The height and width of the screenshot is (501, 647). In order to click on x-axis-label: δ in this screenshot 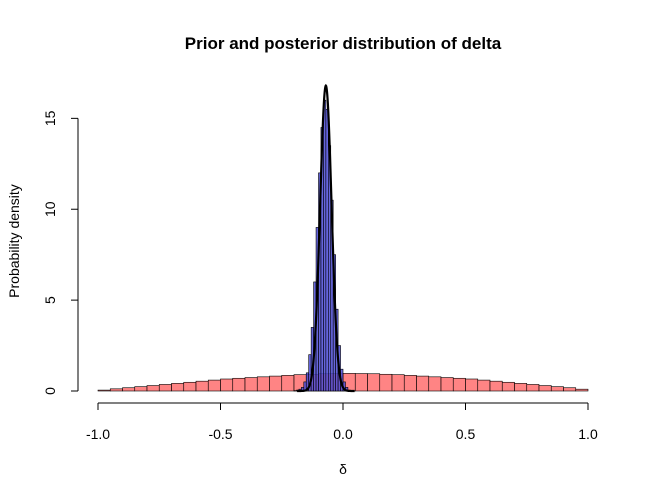, I will do `click(343, 469)`.